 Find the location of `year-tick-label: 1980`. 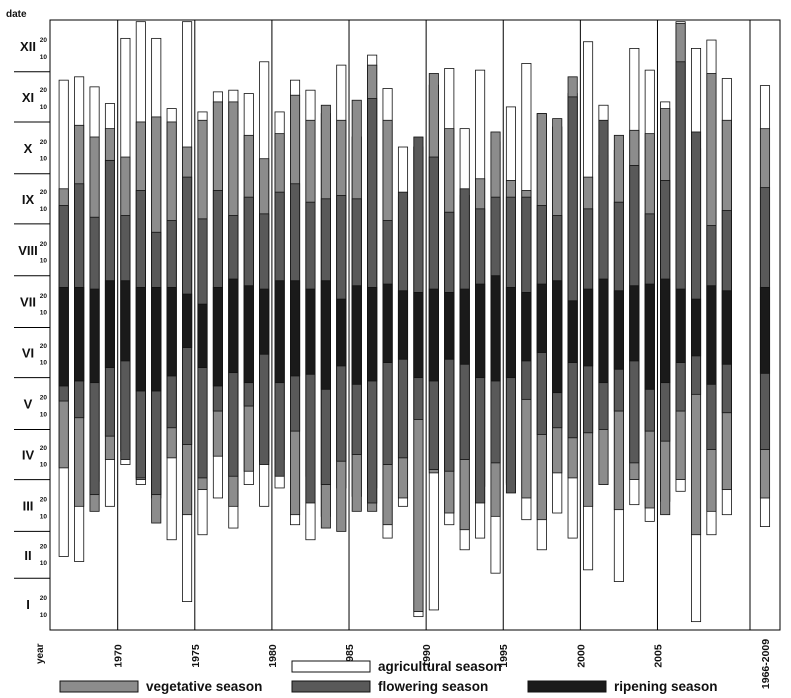

year-tick-label: 1980 is located at coordinates (273, 656).